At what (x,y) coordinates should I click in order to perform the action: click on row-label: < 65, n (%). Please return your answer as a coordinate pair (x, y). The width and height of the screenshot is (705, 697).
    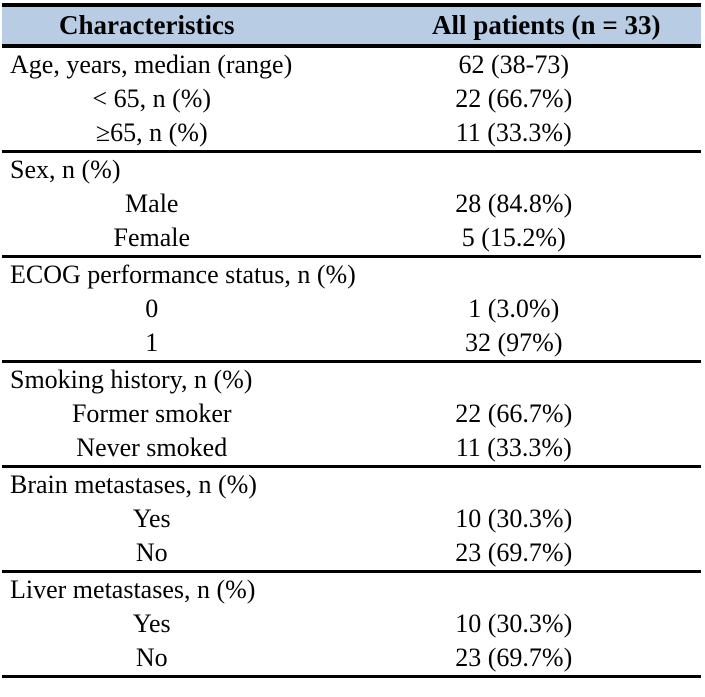
    Looking at the image, I should click on (152, 98).